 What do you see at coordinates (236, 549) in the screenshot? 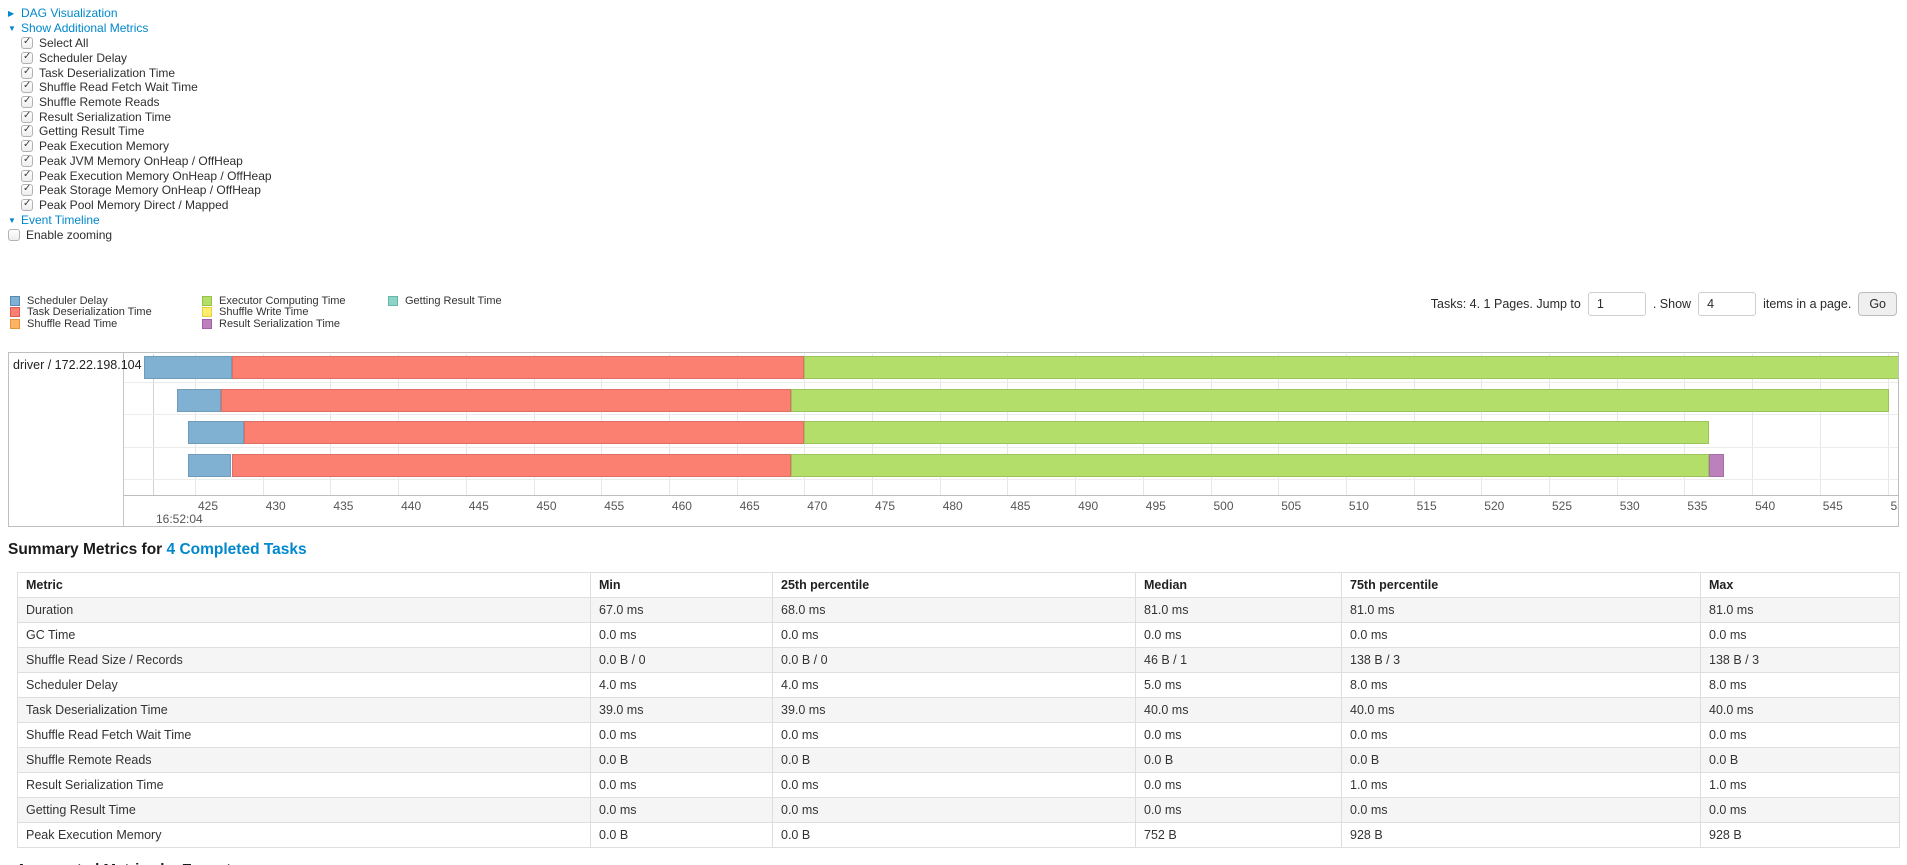
I see `completed-tasks-link: 4 Completed Tasks` at bounding box center [236, 549].